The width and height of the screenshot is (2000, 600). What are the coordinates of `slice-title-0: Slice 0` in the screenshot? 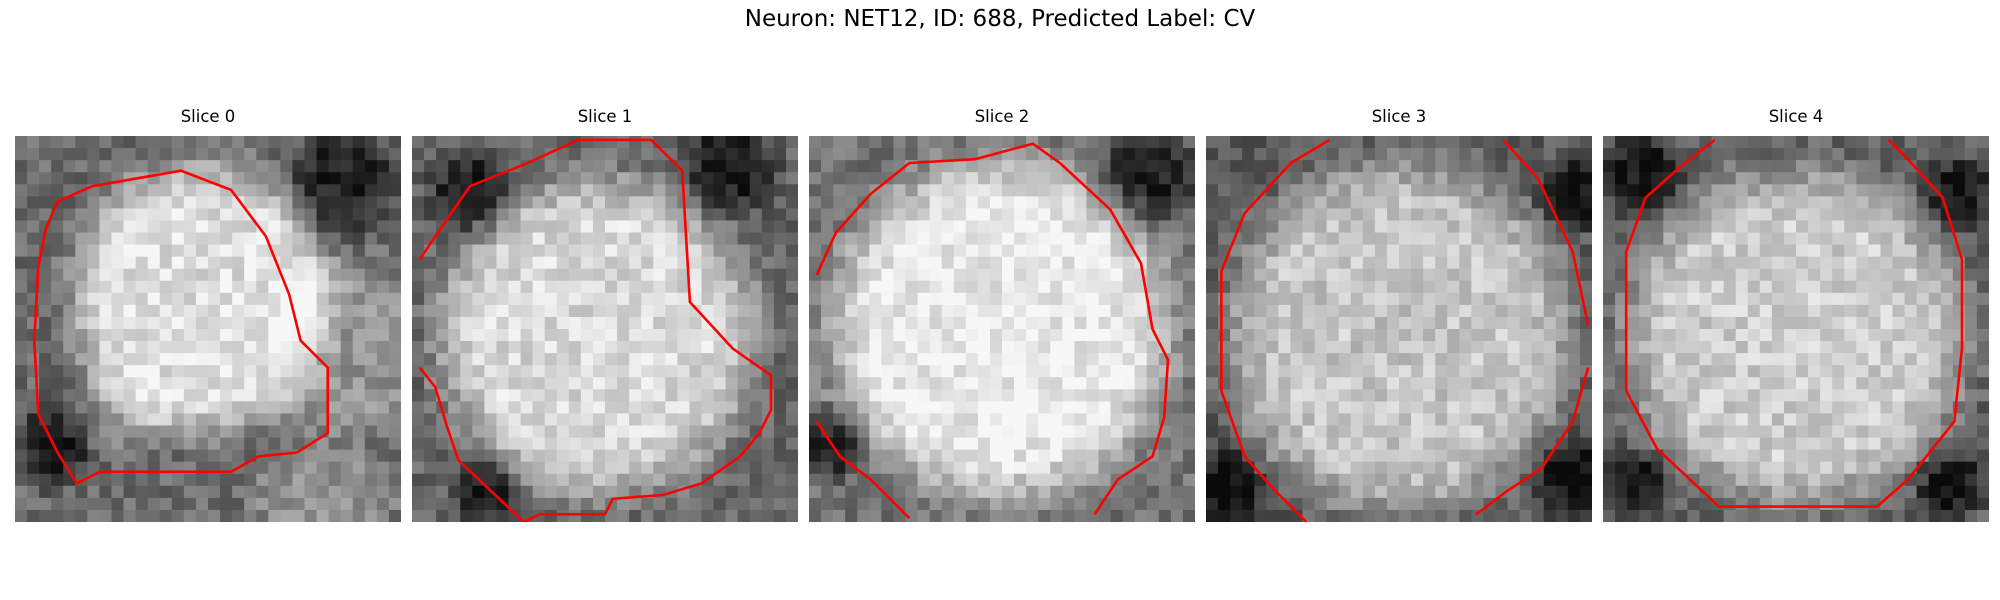 It's located at (208, 116).